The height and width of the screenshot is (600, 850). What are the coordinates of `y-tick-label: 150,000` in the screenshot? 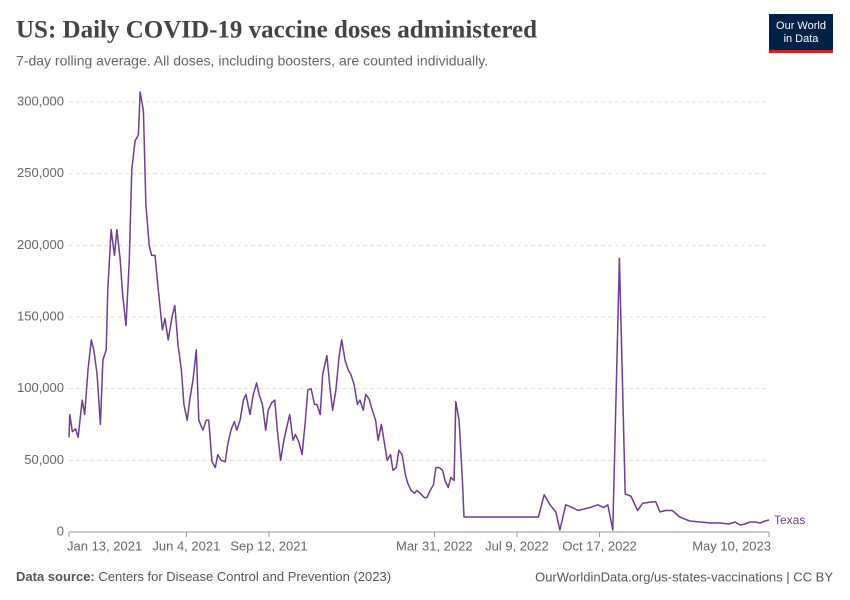 It's located at (40, 315).